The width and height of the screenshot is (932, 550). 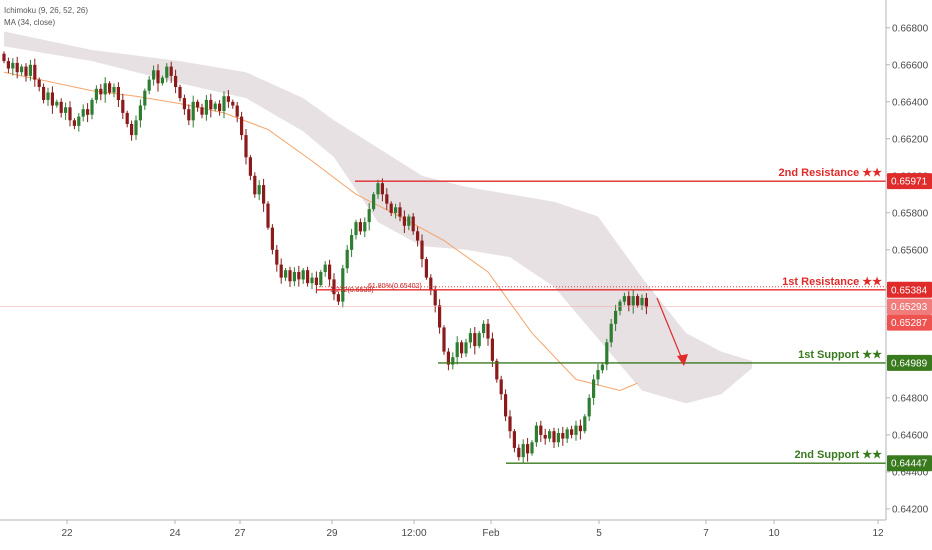 What do you see at coordinates (46, 10) in the screenshot?
I see `indicator-label-ichimoku: Ichimoku (9, 26, 52, 26)` at bounding box center [46, 10].